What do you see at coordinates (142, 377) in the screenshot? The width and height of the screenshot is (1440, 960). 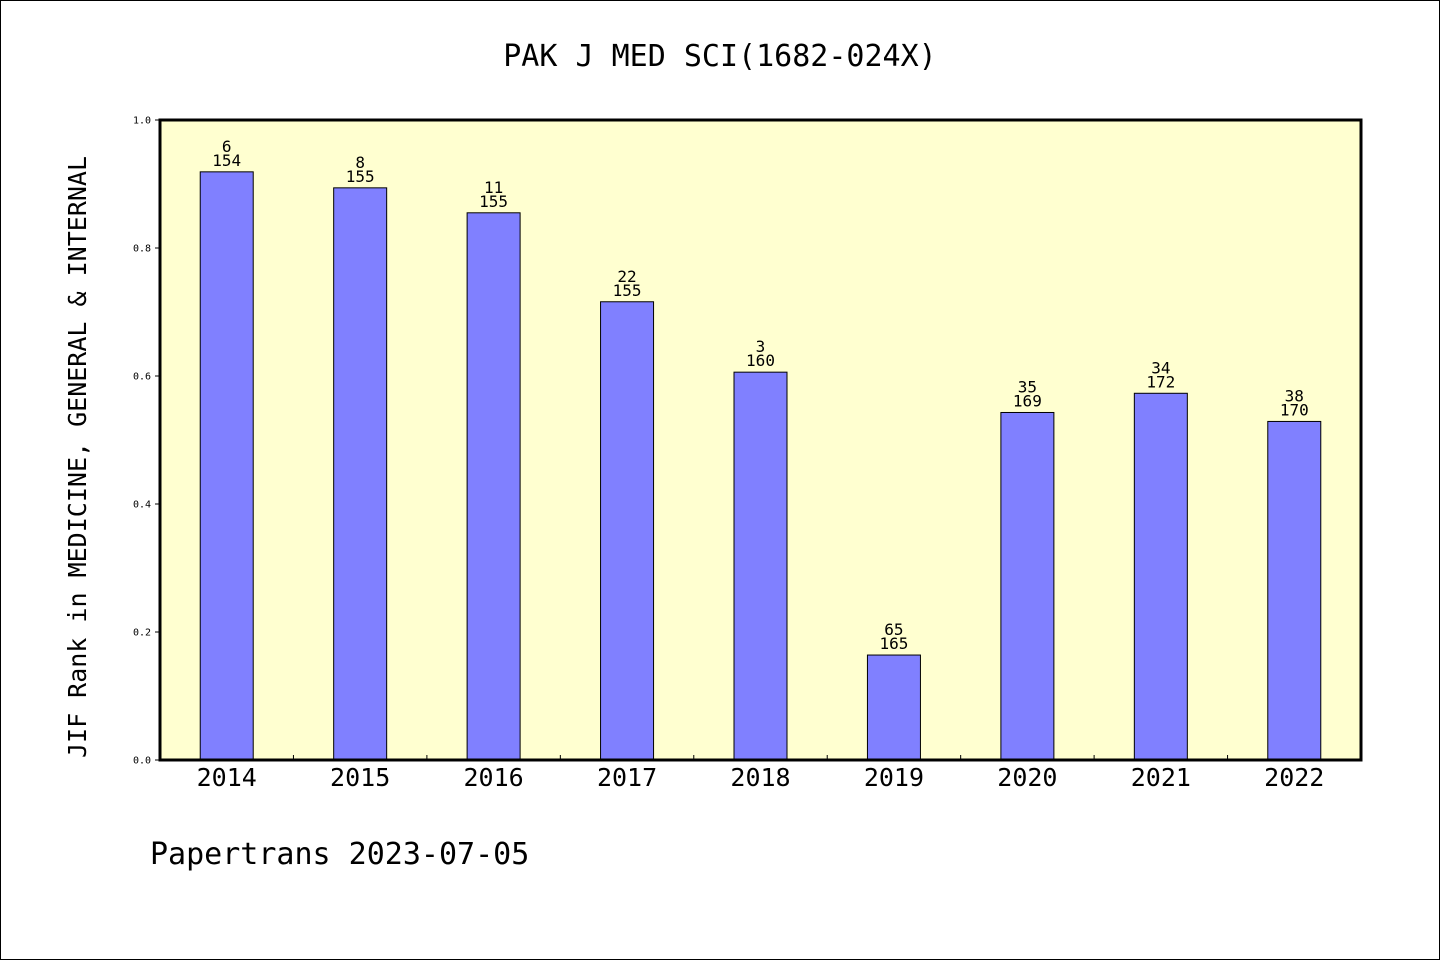 I see `y-tick-label: 0.6` at bounding box center [142, 377].